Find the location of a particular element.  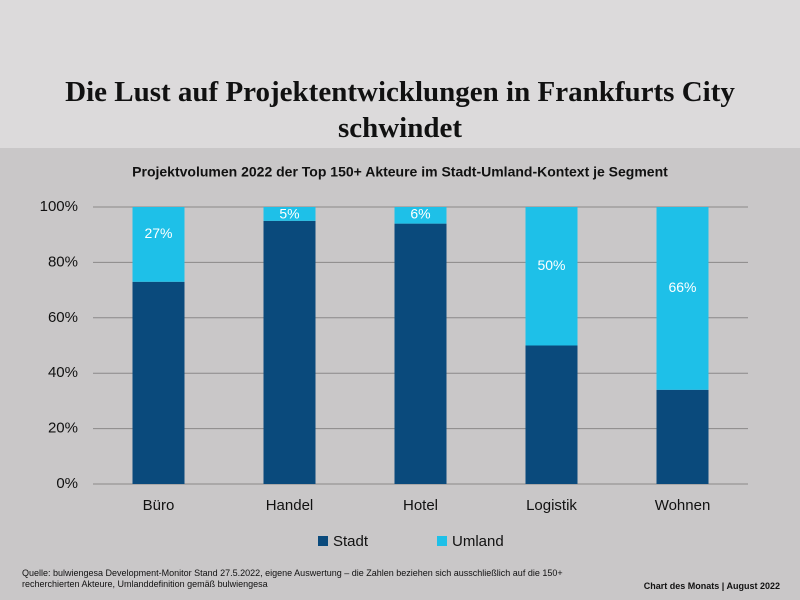

x-tick-label: Wohnen is located at coordinates (683, 505).